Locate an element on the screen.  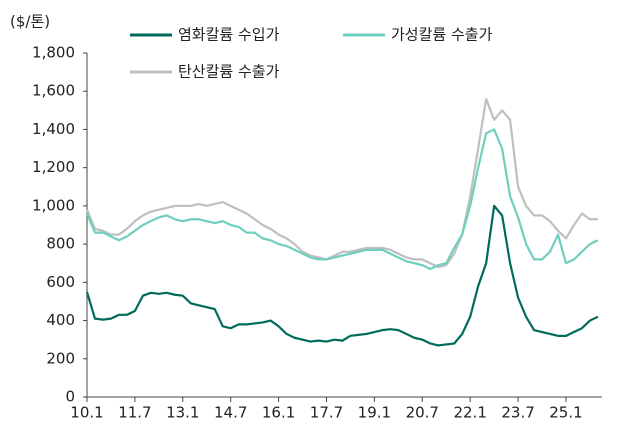
y-tick-label: 1,600 is located at coordinates (53, 91).